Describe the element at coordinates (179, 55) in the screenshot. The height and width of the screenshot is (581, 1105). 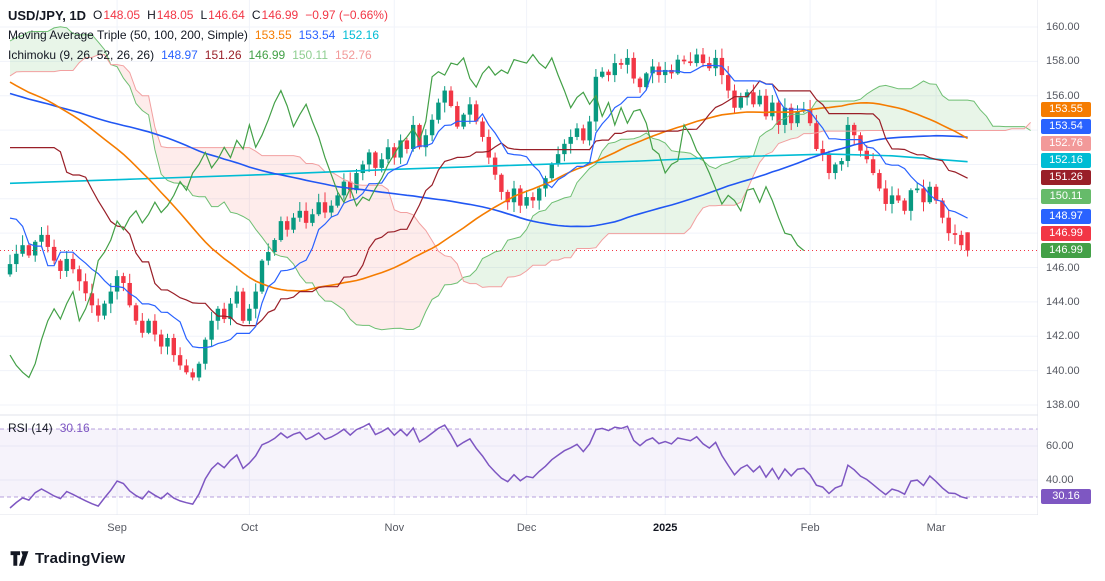
I see `ichimoku-value: 148.97` at that location.